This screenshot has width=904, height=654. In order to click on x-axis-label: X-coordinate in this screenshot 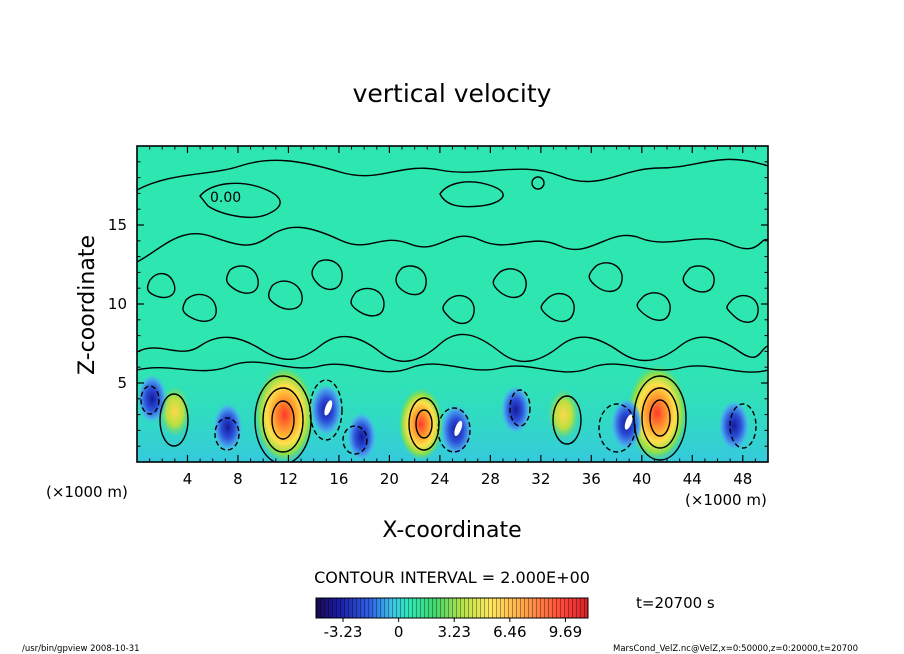, I will do `click(451, 530)`.